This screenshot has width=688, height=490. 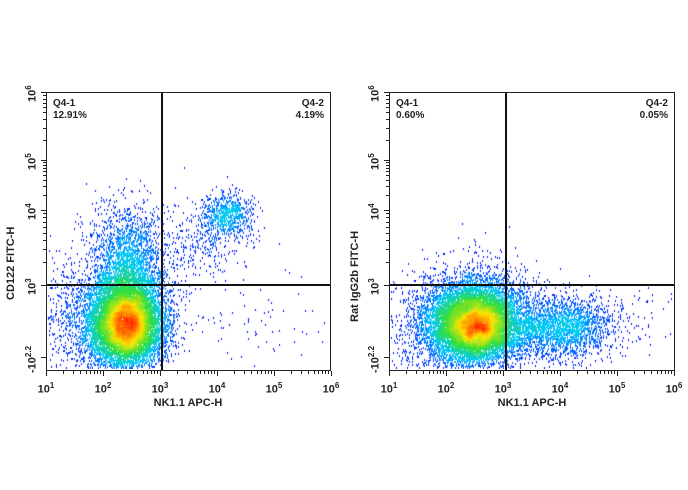 I want to click on quadrant-percent: 4.19%, so click(x=309, y=115).